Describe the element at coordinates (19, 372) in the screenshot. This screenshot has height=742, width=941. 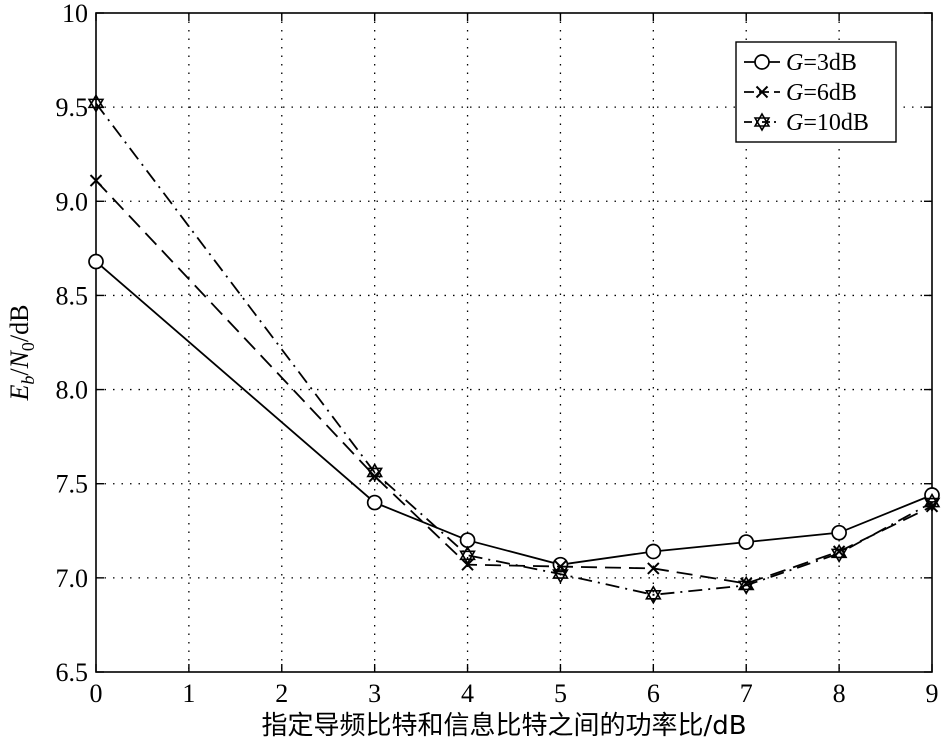
I see `y-title-slash: /` at that location.